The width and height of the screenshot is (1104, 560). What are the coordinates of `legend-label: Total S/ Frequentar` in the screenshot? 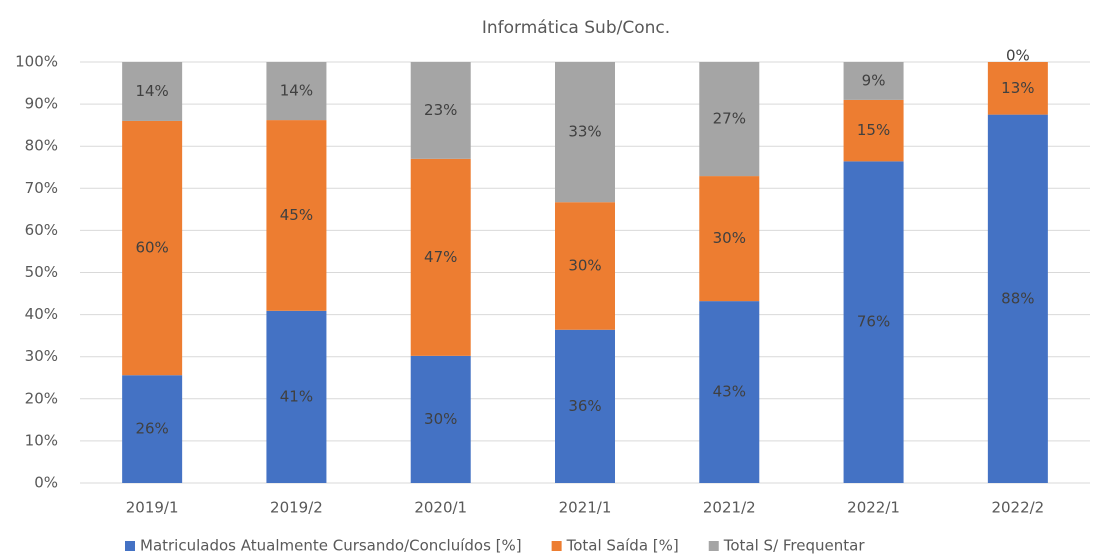 It's located at (794, 546).